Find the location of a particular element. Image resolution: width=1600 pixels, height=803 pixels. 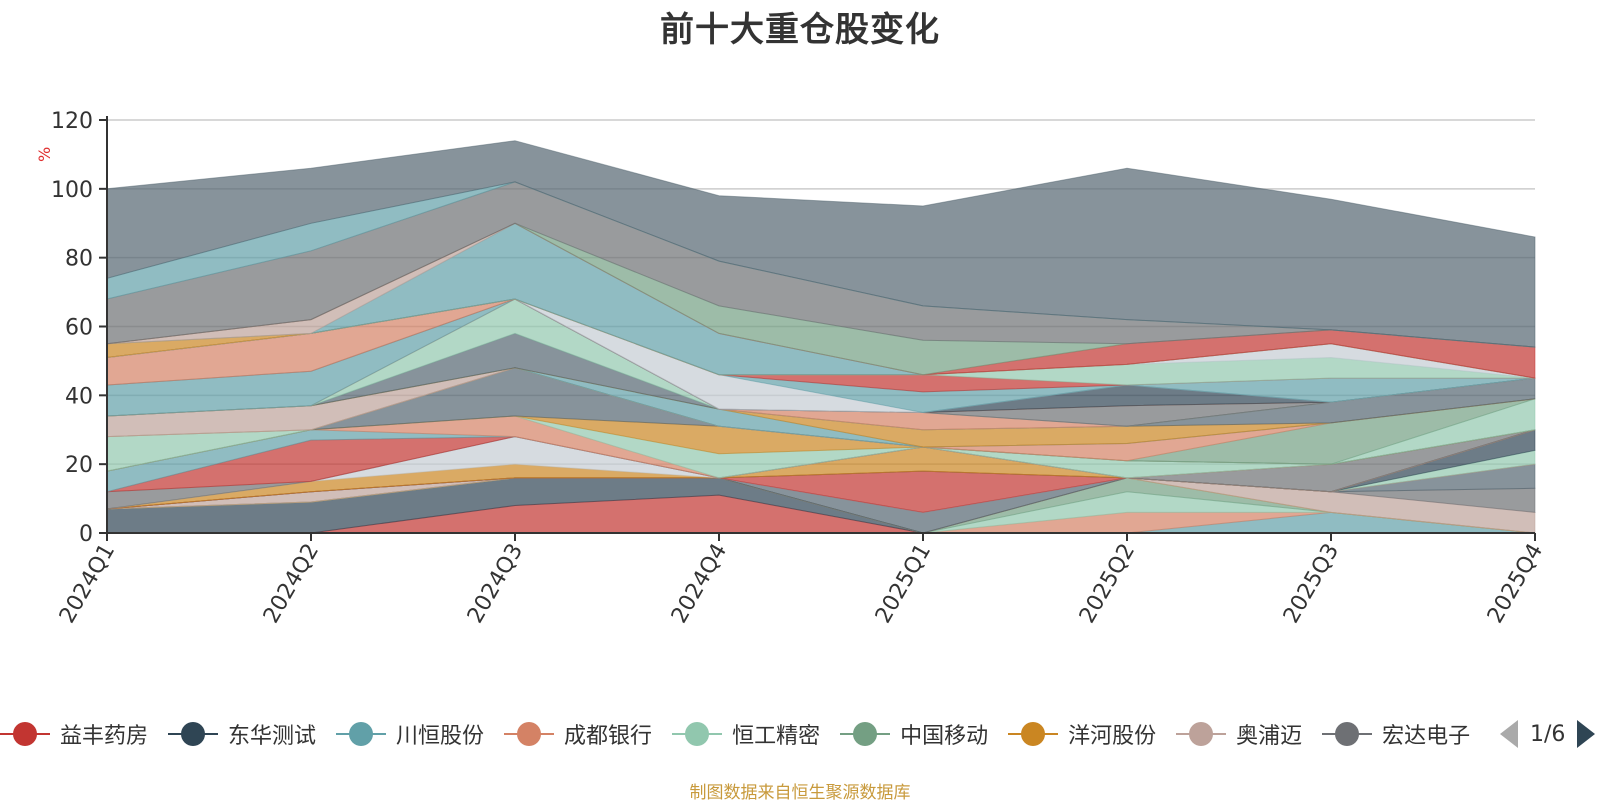

x-tick-label-2024Q4: 2024Q4 is located at coordinates (699, 584).